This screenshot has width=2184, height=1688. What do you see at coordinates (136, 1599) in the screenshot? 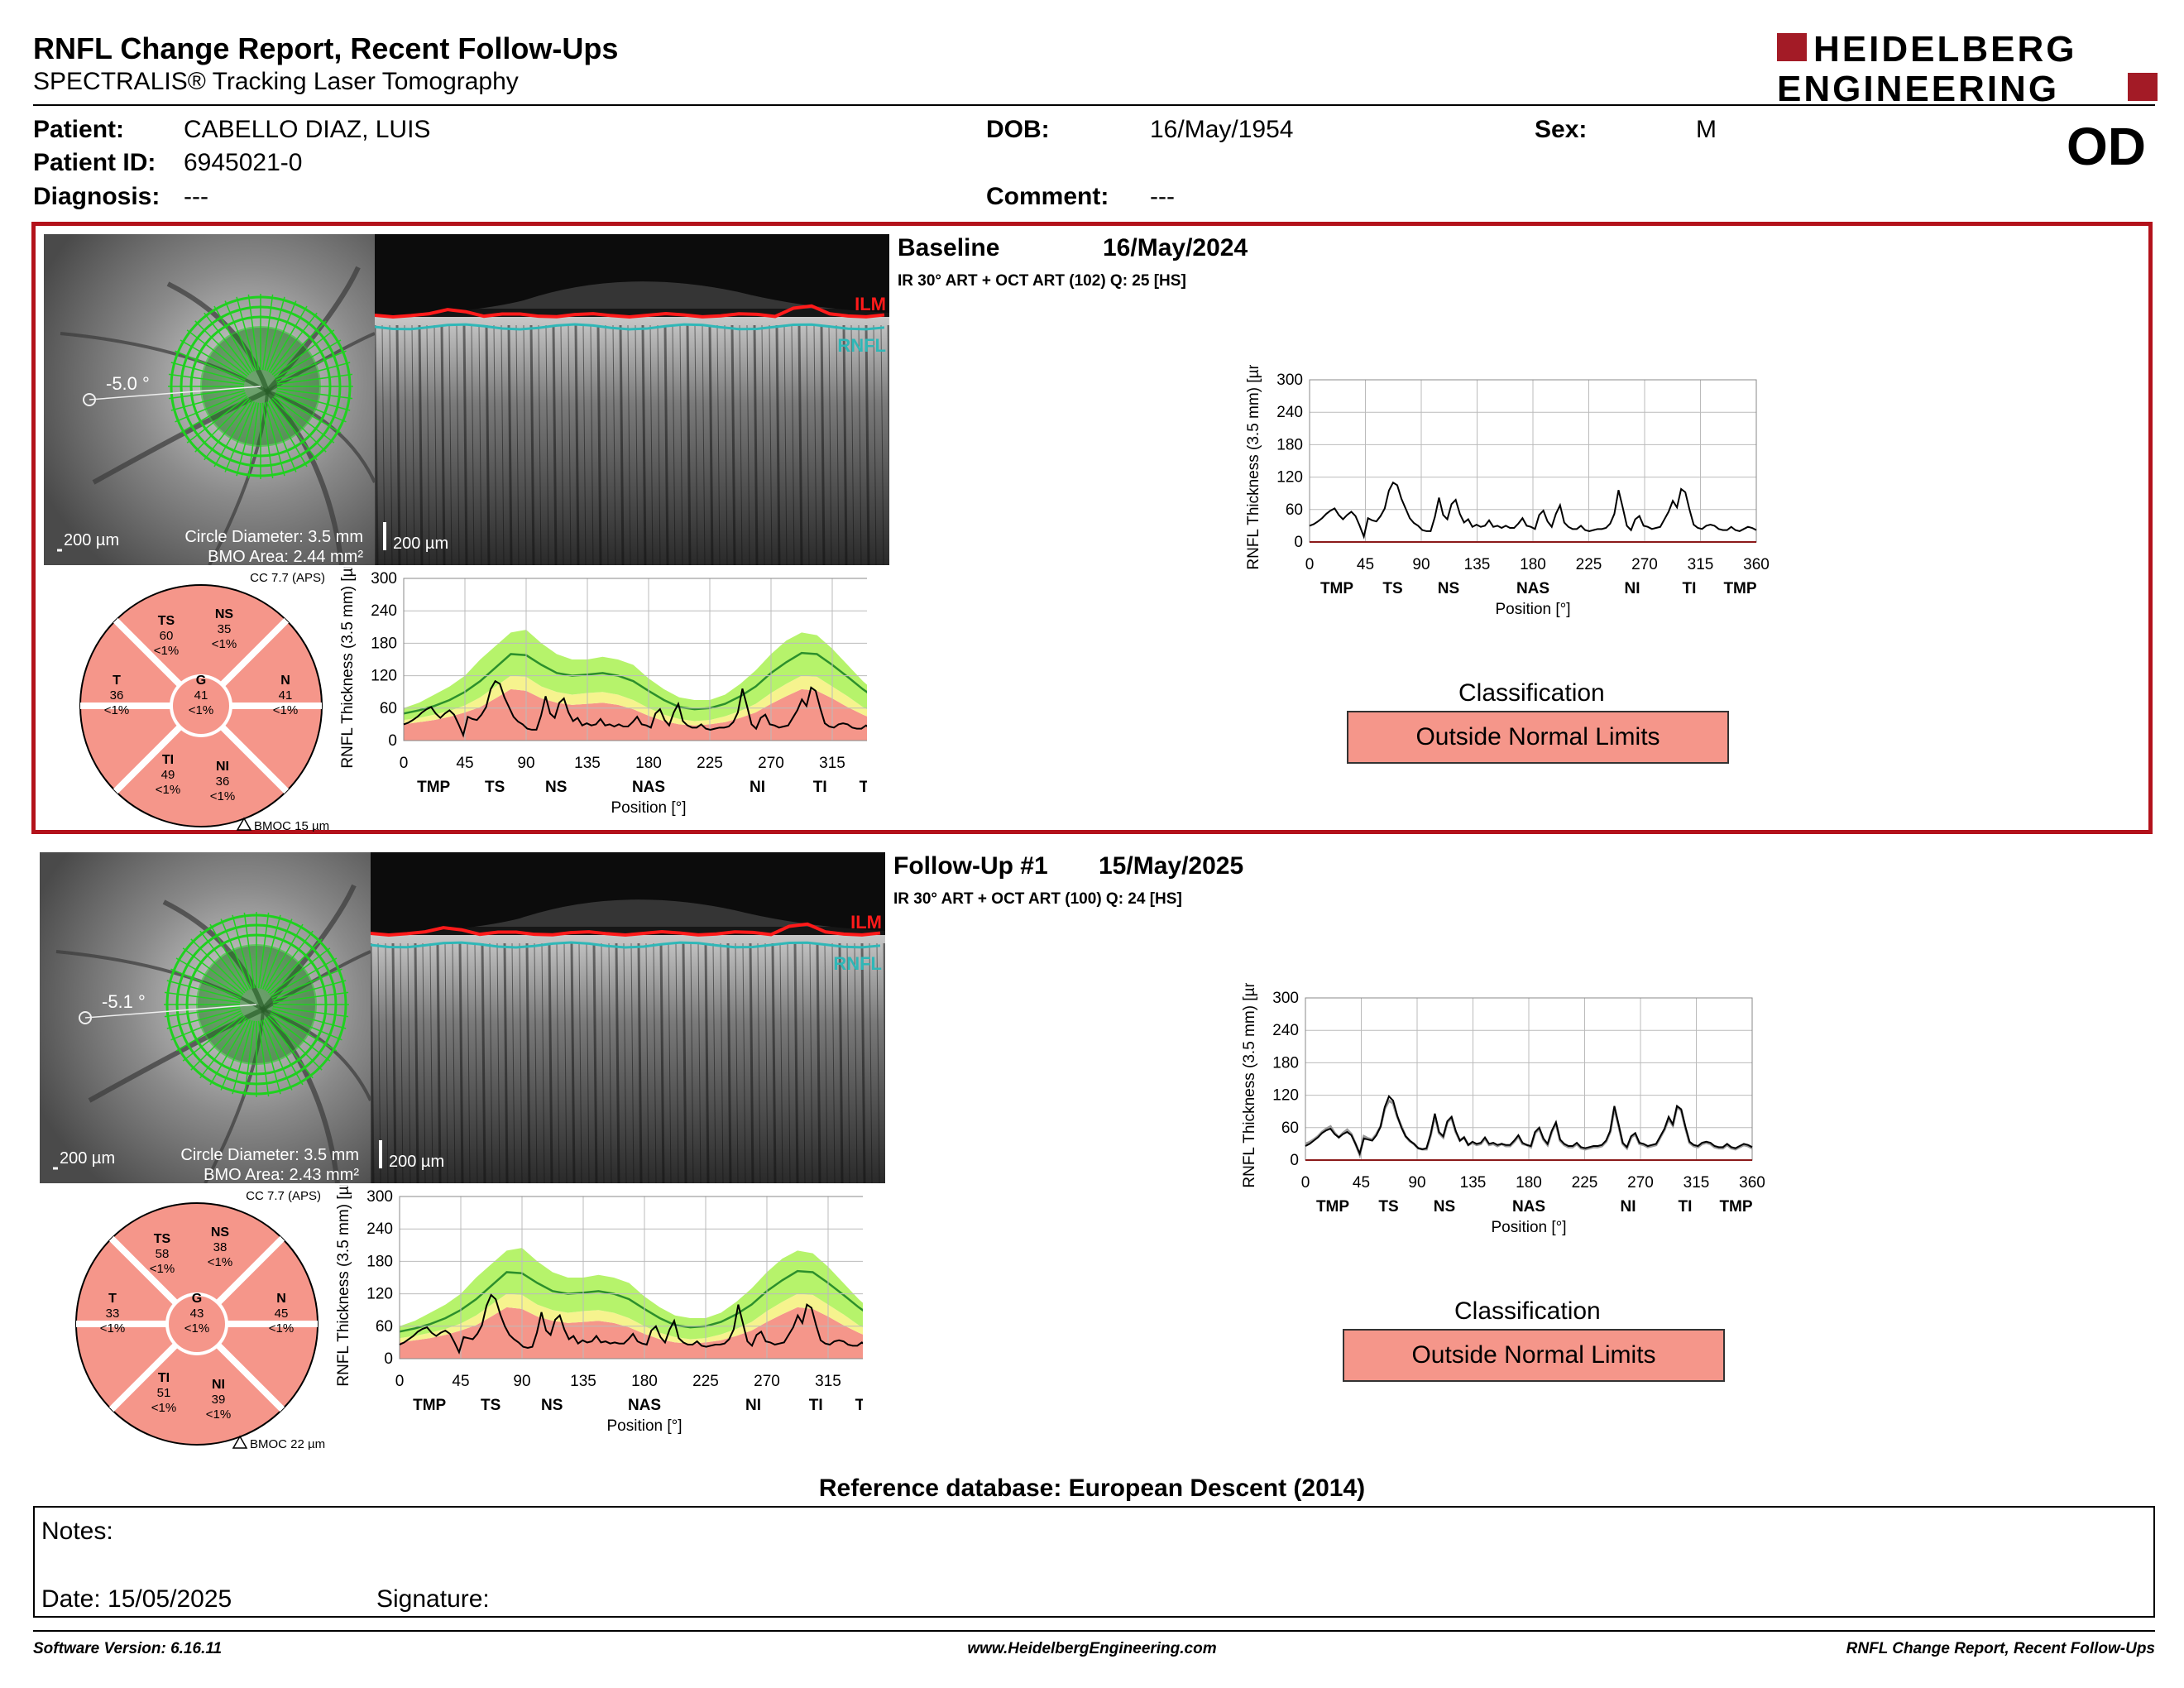
I see `date-label: Date: 15/05/2025` at bounding box center [136, 1599].